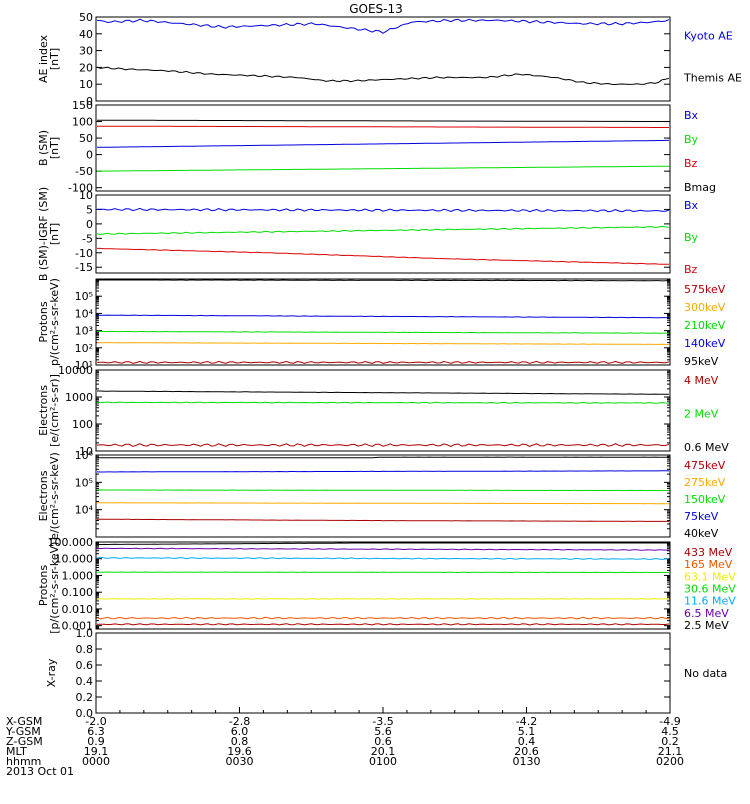 This screenshot has width=750, height=804. Describe the element at coordinates (86, 138) in the screenshot. I see `y-tick-label: 50` at that location.